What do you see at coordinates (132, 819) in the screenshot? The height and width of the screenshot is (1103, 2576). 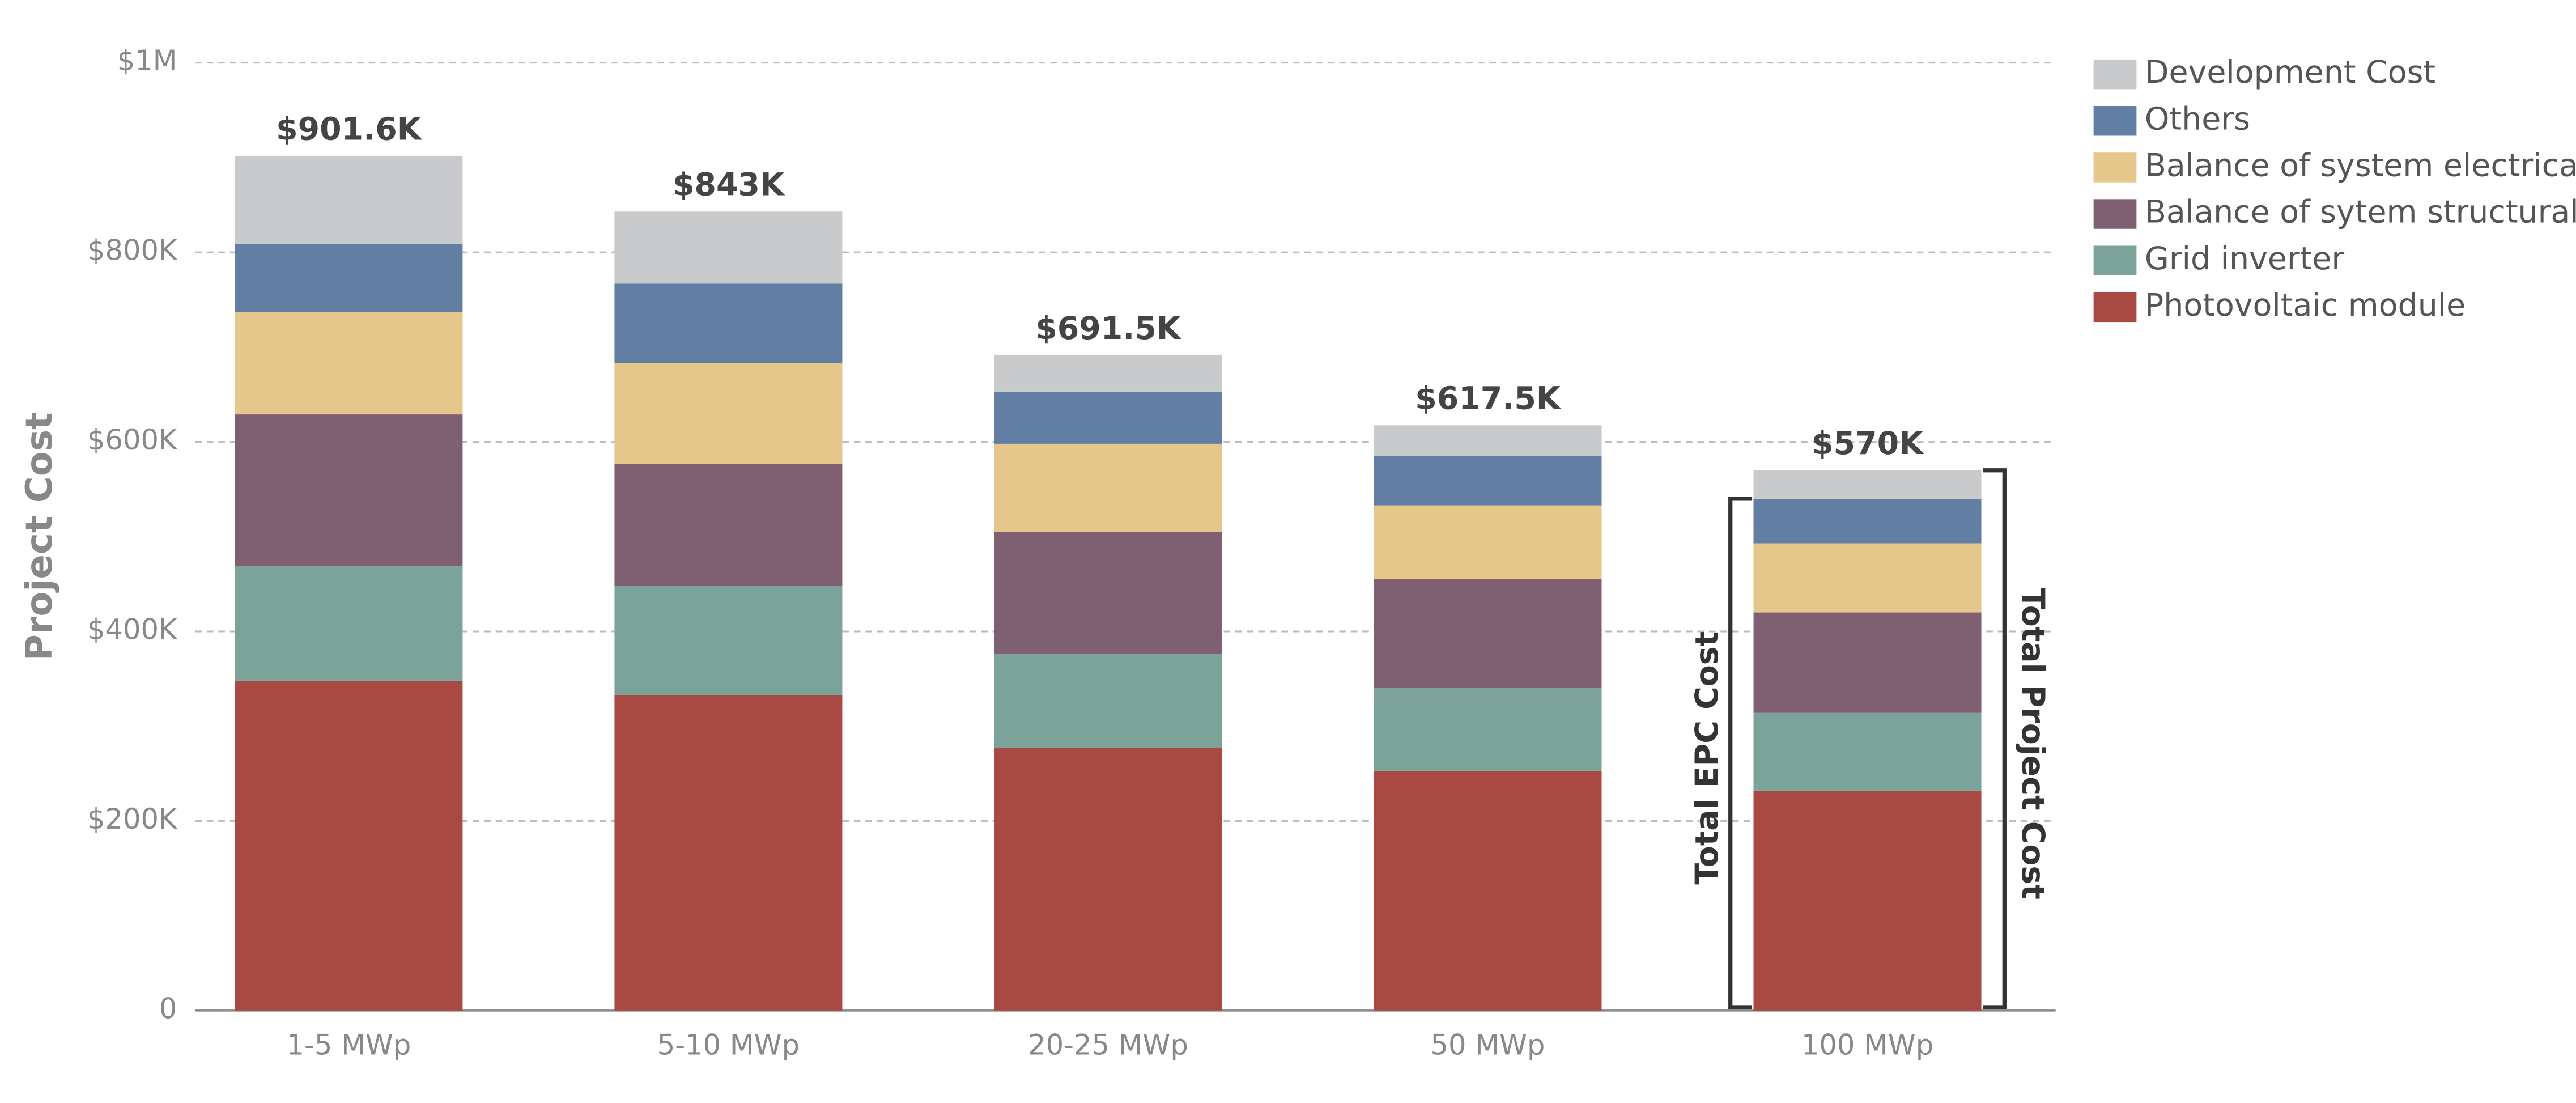 I see `y-tick-label: $200K` at bounding box center [132, 819].